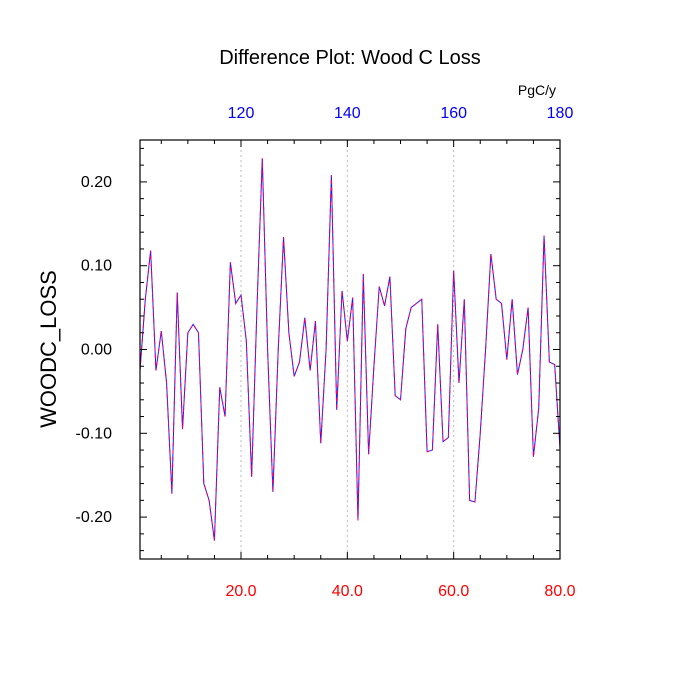 This screenshot has height=700, width=700. Describe the element at coordinates (560, 113) in the screenshot. I see `top-tick-label: 180` at that location.